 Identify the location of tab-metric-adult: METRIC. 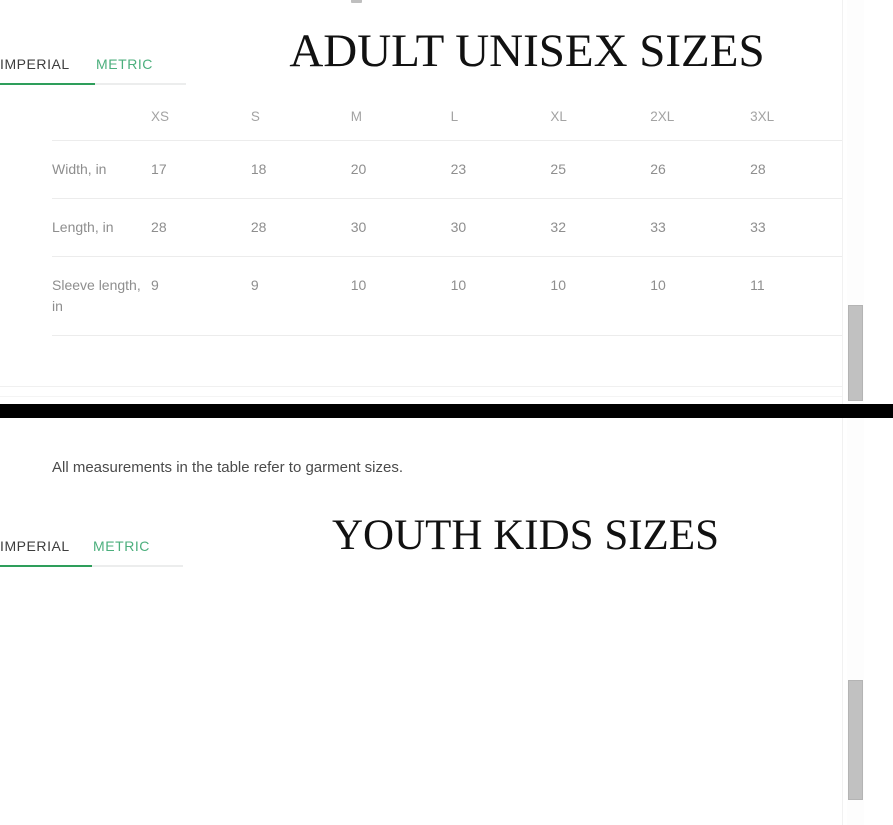
(124, 64).